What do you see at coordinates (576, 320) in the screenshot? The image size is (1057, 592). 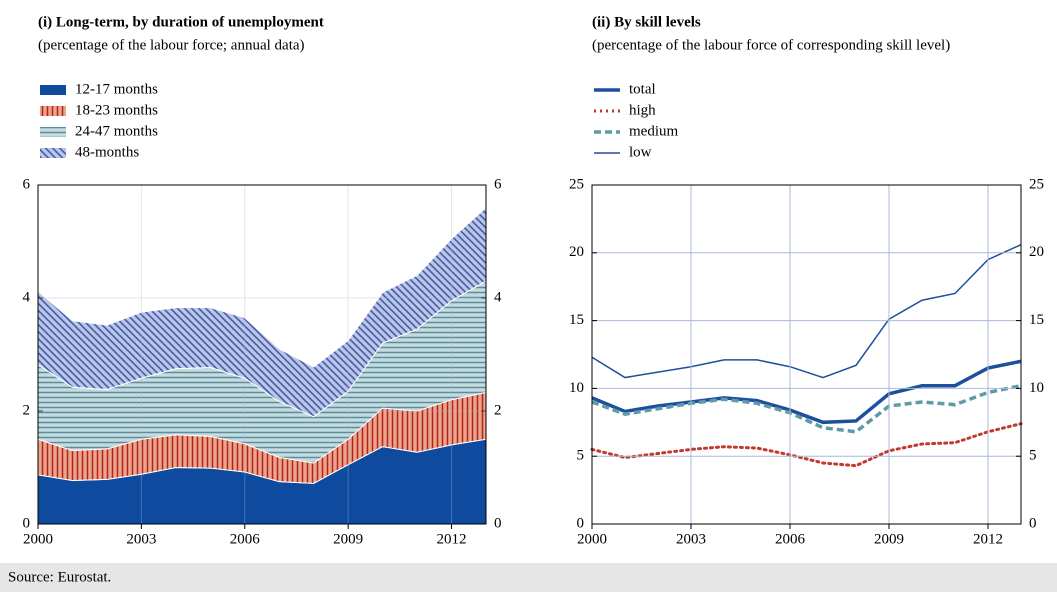 I see `y-tick-label: 15` at bounding box center [576, 320].